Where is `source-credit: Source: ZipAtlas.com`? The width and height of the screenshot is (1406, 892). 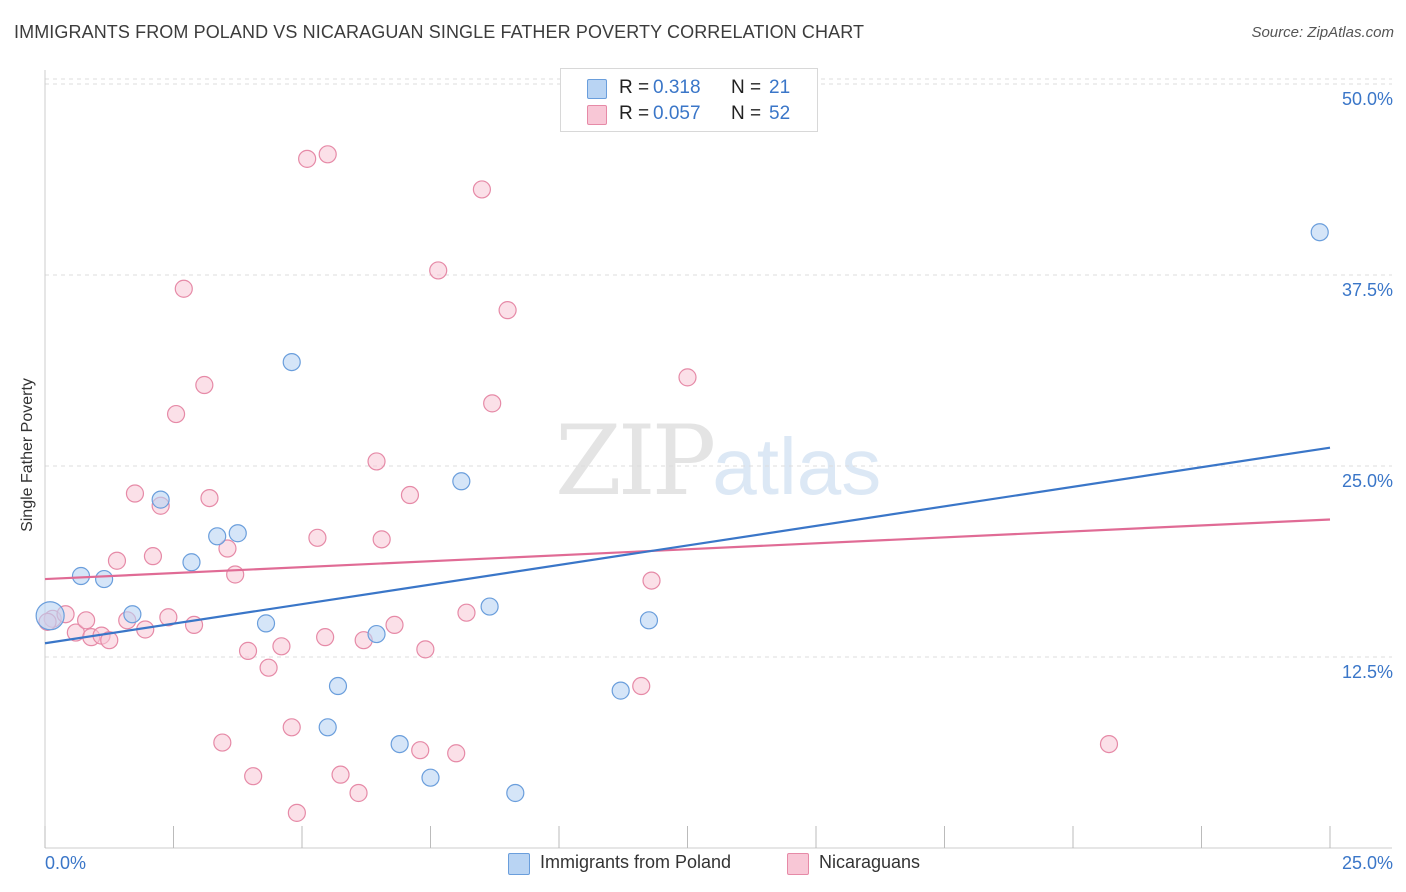
source-credit: Source: ZipAtlas.com is located at coordinates (1322, 32).